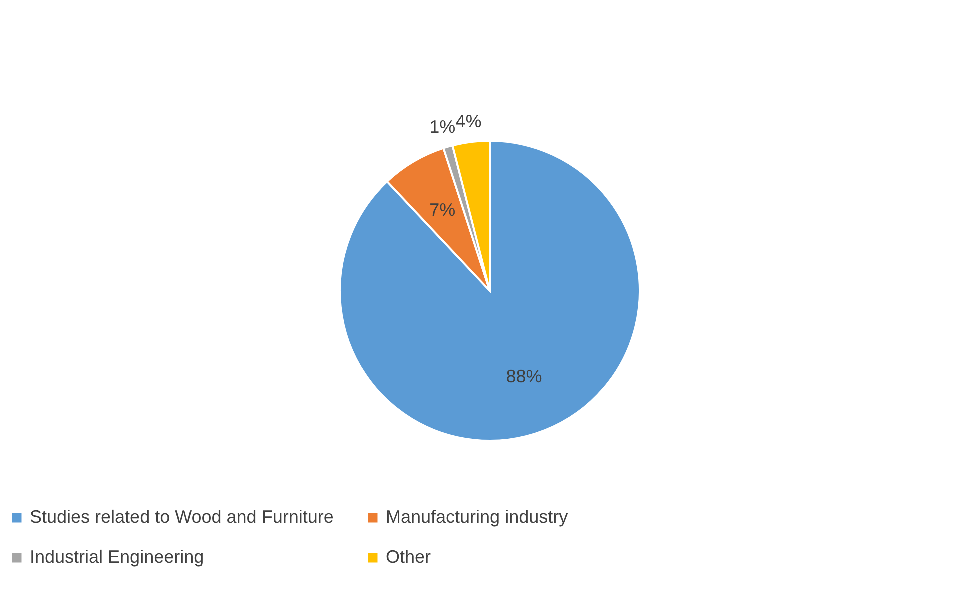 The height and width of the screenshot is (596, 980). Describe the element at coordinates (469, 121) in the screenshot. I see `data-label: 4%` at that location.